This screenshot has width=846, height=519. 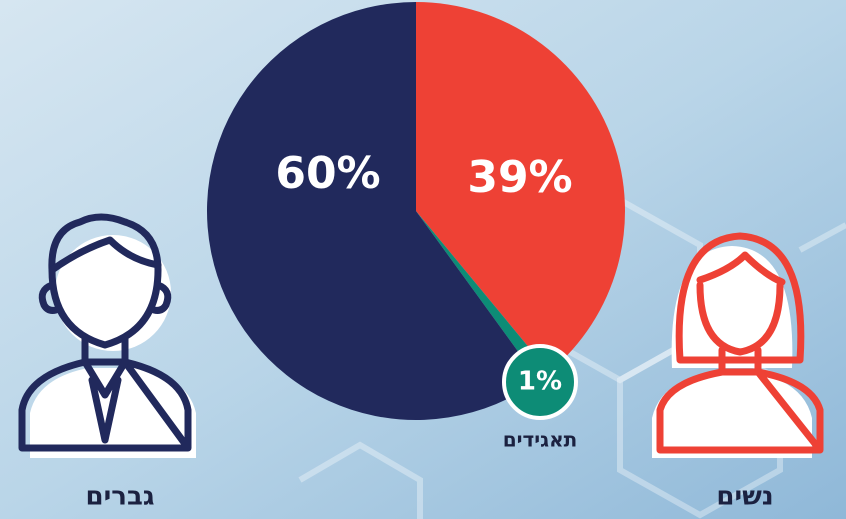 I want to click on category-label: תאגידים, so click(x=540, y=440).